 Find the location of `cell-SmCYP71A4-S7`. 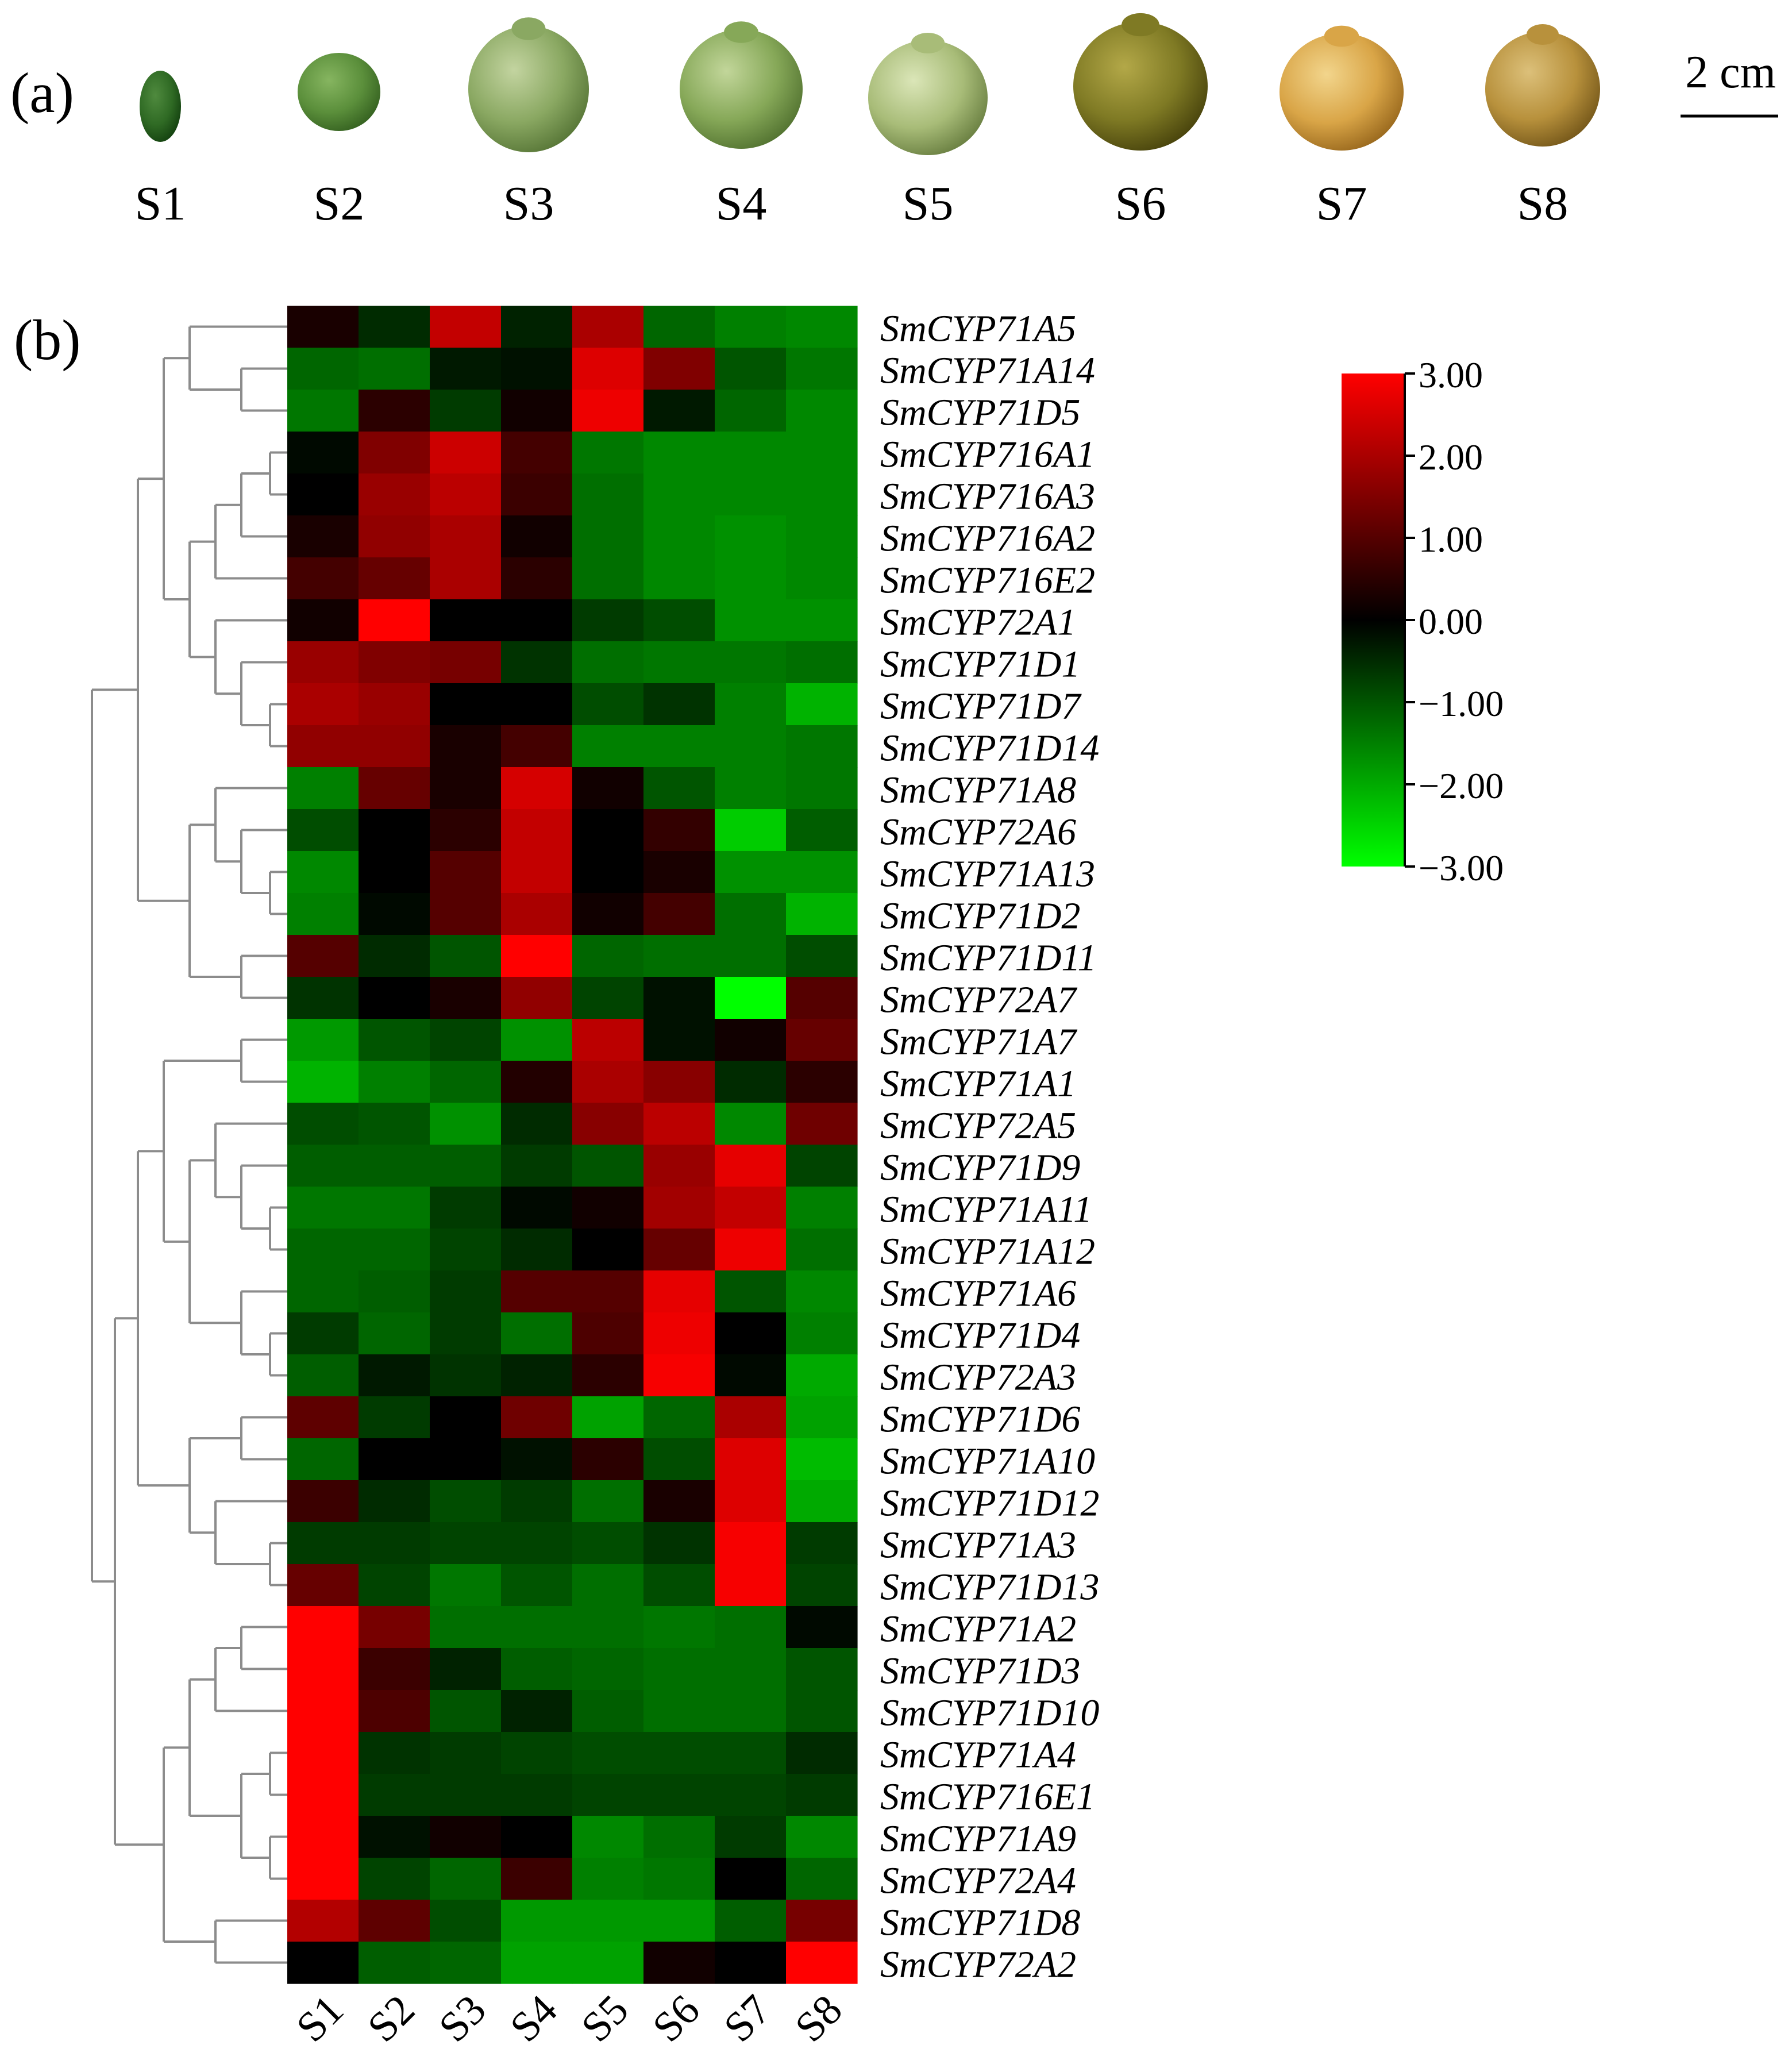

cell-SmCYP71A4-S7 is located at coordinates (751, 1753).